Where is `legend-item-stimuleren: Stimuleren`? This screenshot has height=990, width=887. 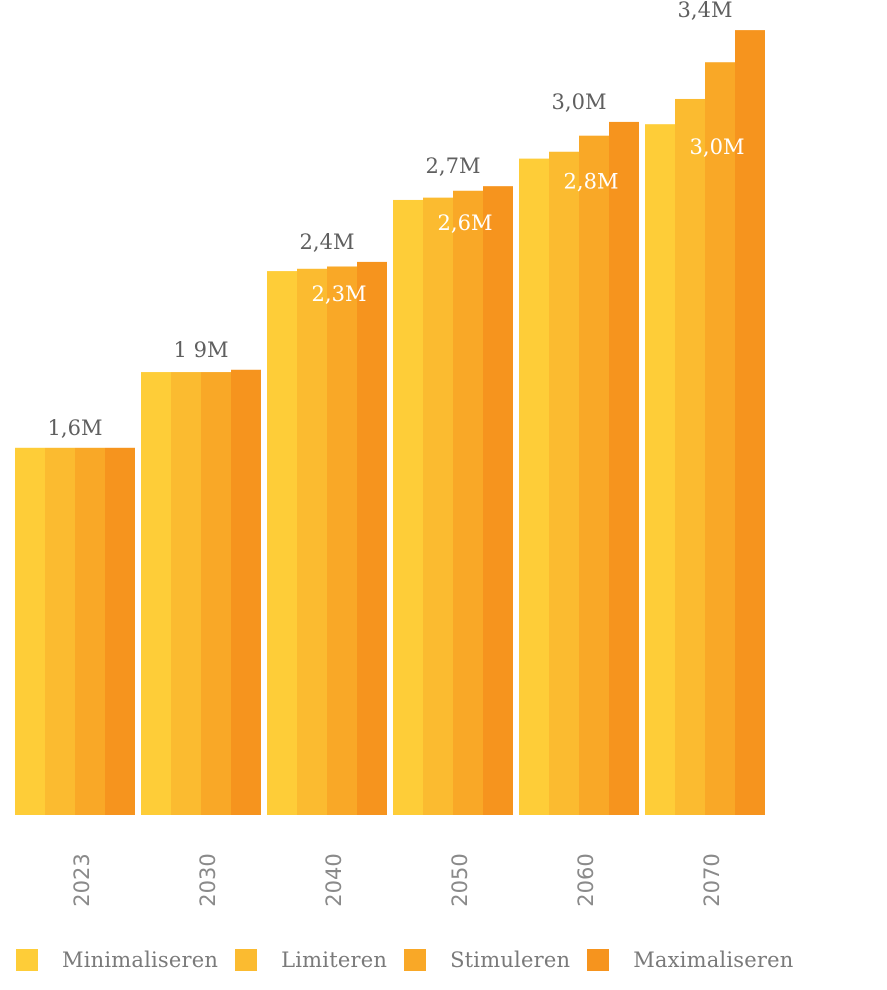
legend-item-stimuleren: Stimuleren is located at coordinates (487, 960).